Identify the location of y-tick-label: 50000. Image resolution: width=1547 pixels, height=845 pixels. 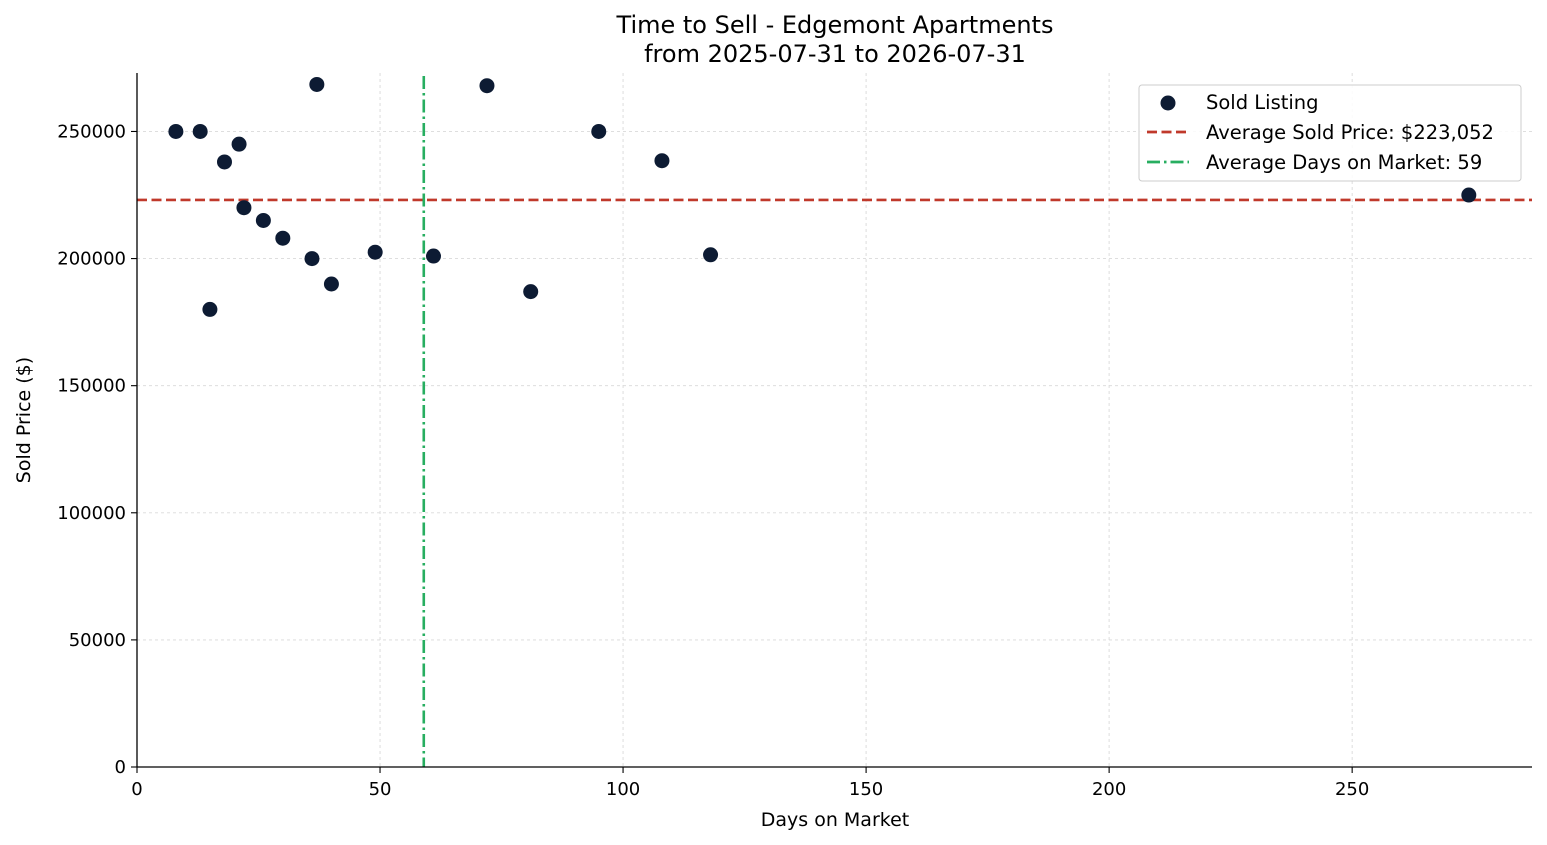
(97, 640).